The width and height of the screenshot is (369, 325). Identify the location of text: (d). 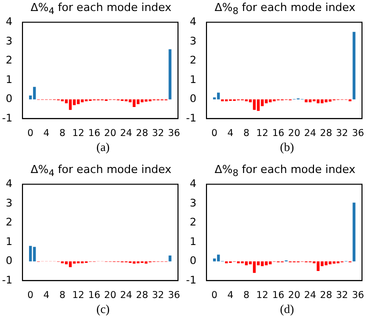
(287, 309).